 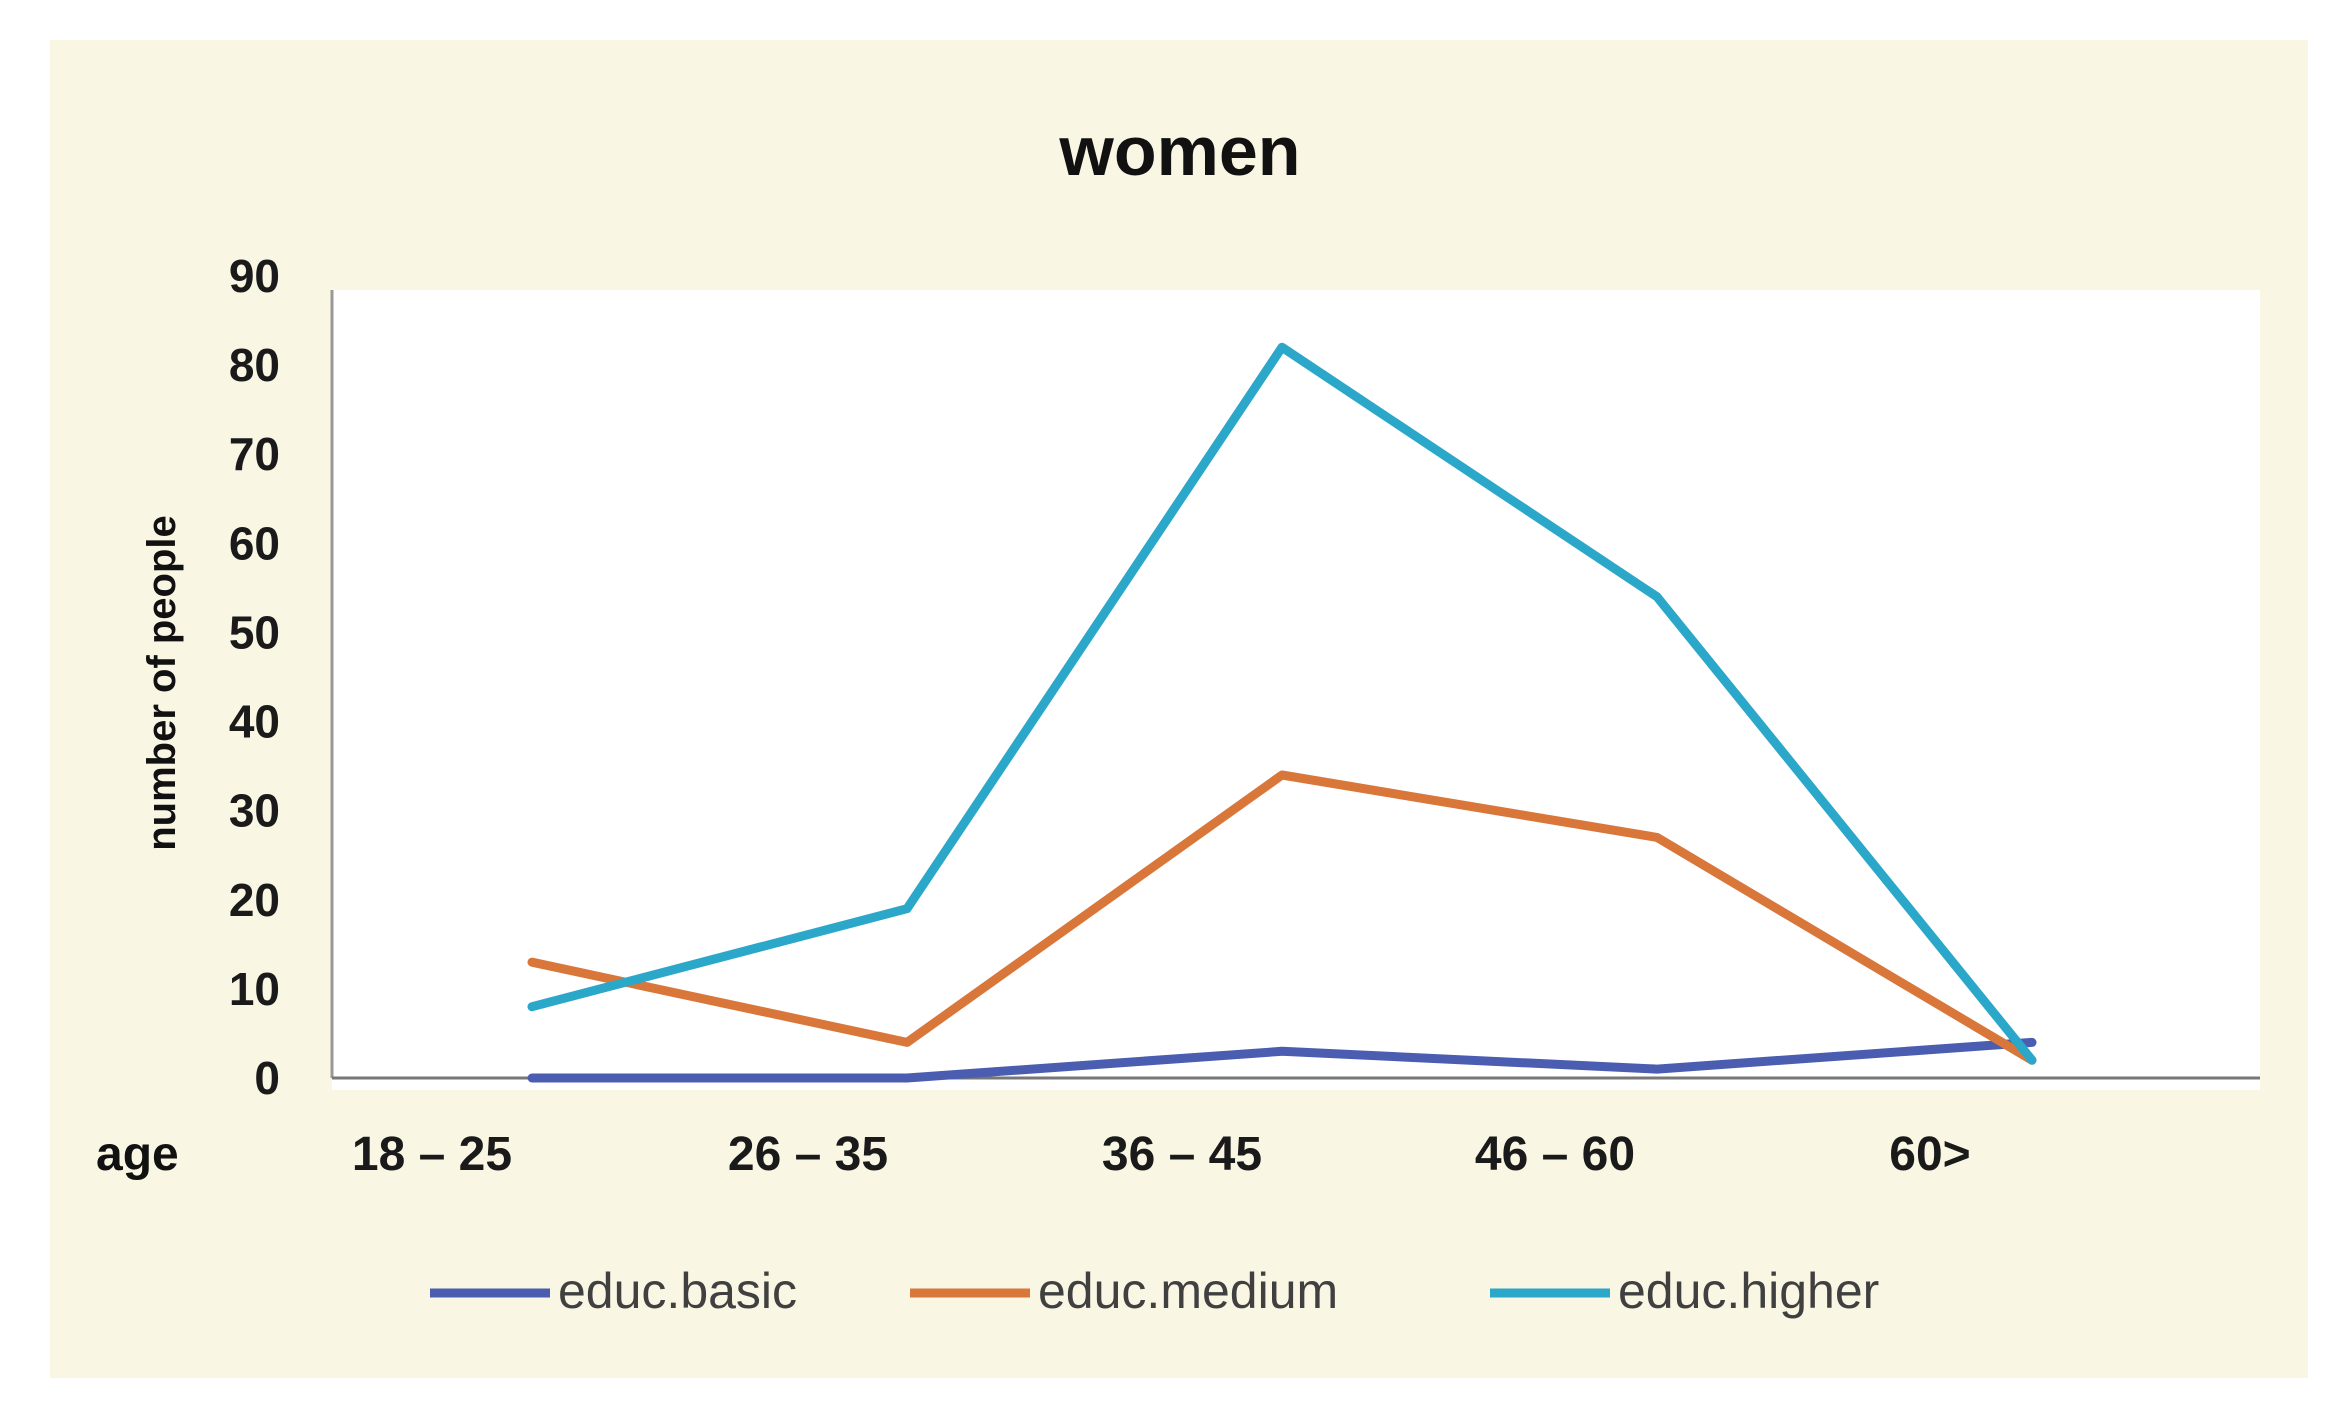 I want to click on legend-label: educ.higher, so click(x=1748, y=1291).